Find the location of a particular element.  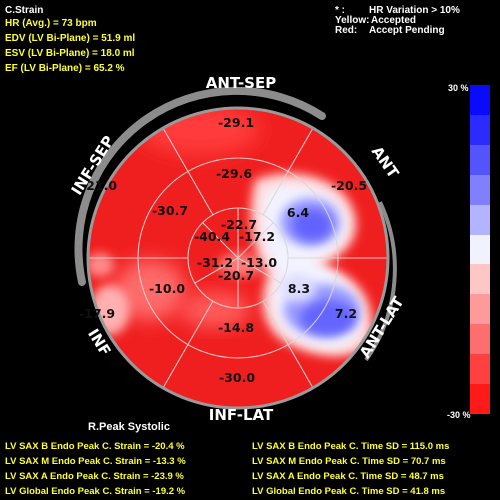

value-basal-antlat: 7.2 is located at coordinates (346, 313).